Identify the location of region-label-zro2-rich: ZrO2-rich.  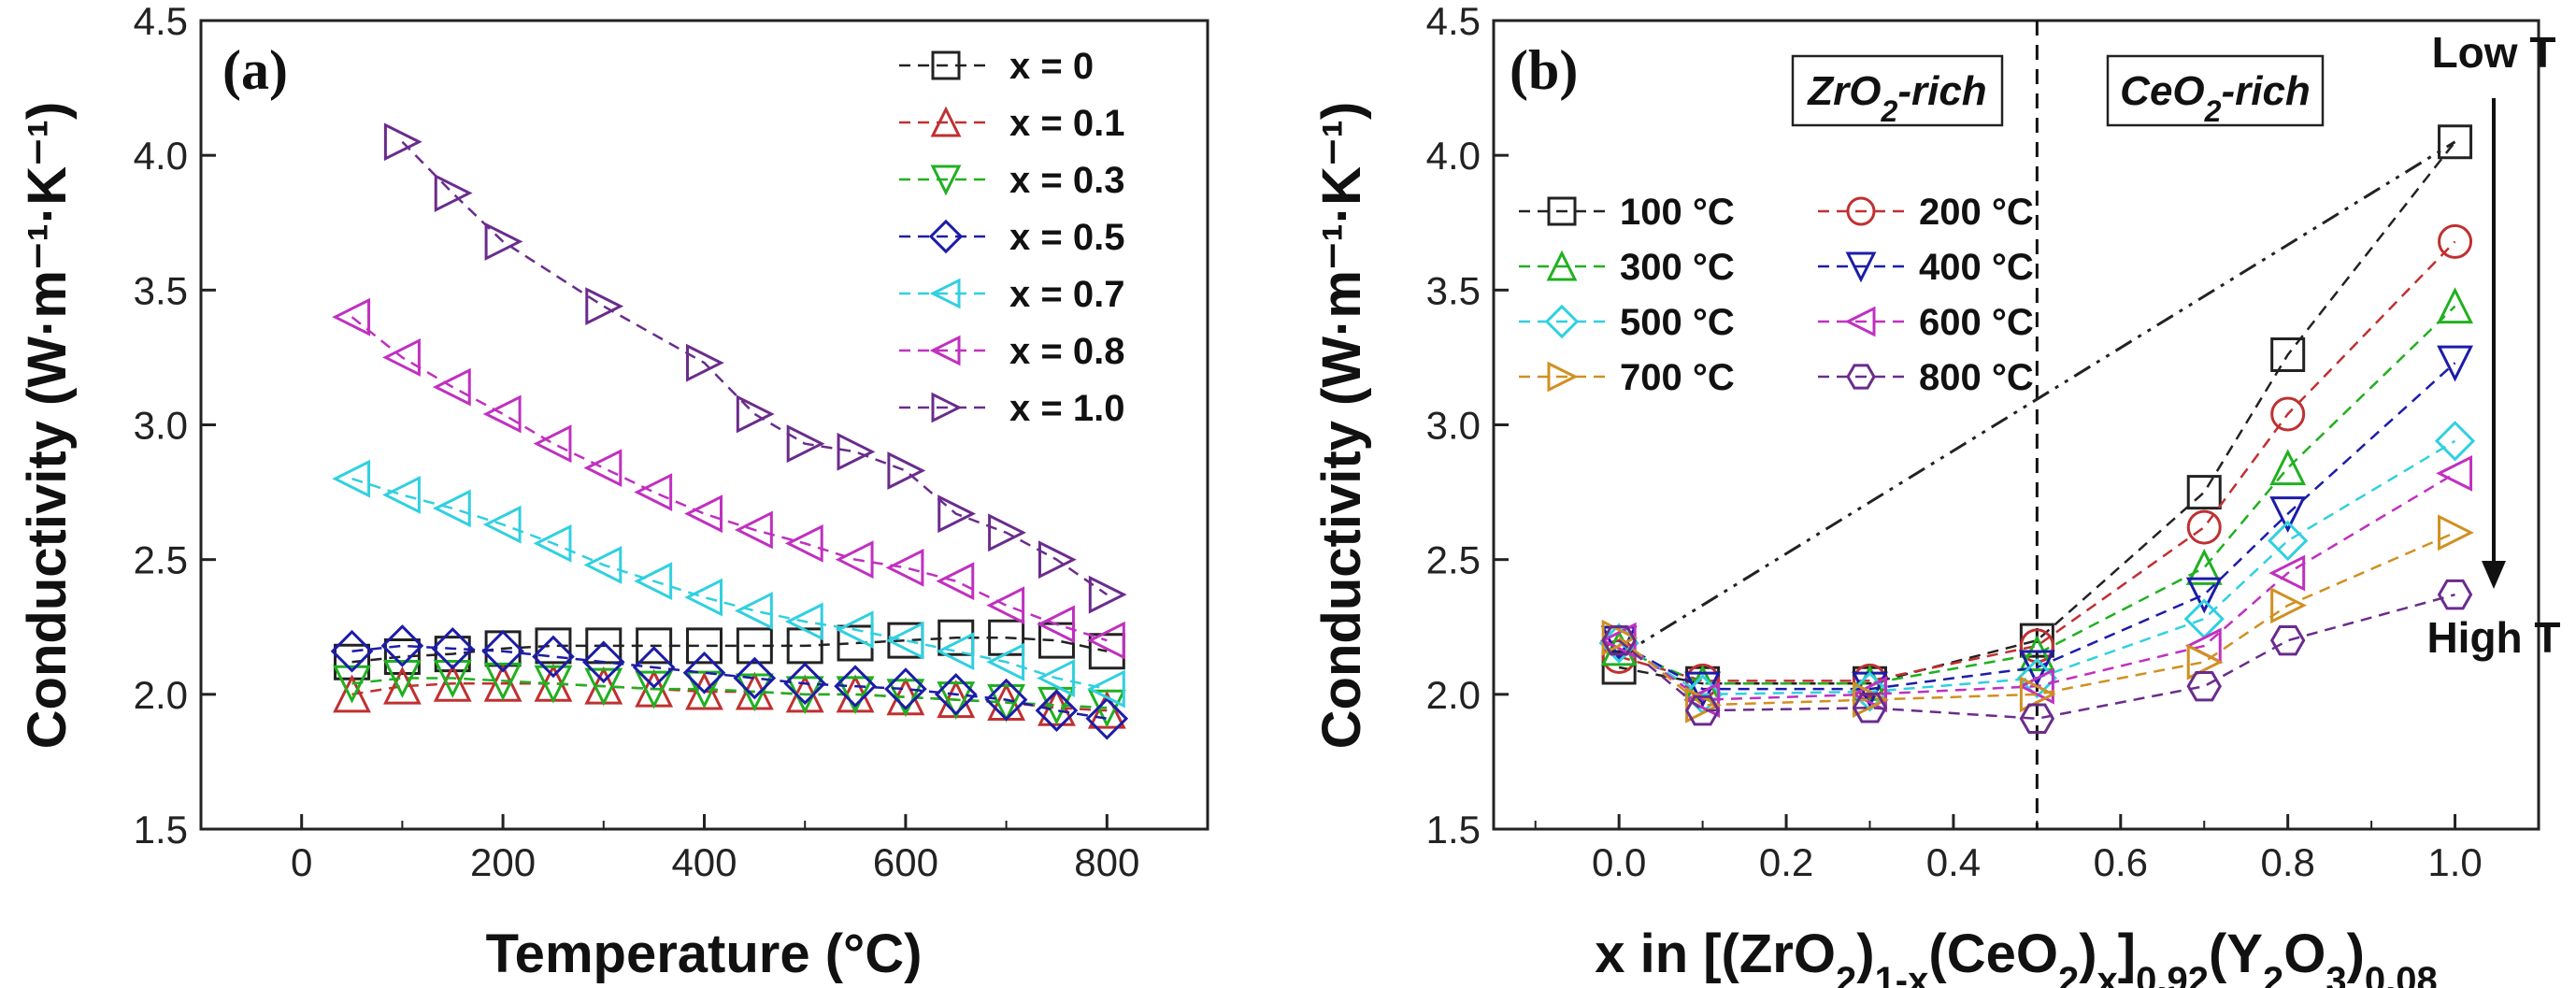
(1897, 91).